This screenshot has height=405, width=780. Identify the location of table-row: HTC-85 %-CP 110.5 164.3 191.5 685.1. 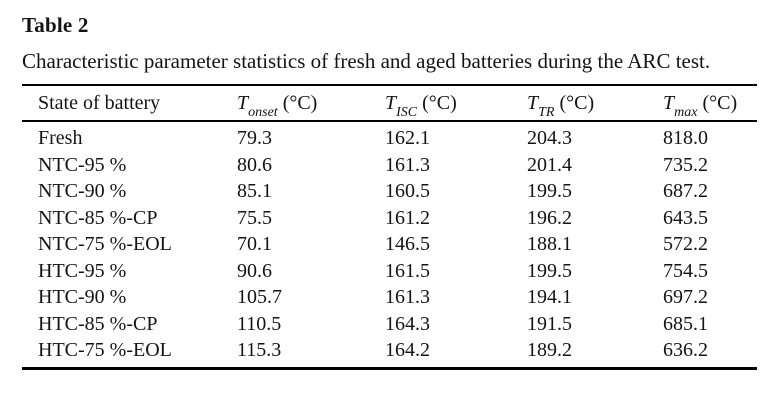
(389, 324).